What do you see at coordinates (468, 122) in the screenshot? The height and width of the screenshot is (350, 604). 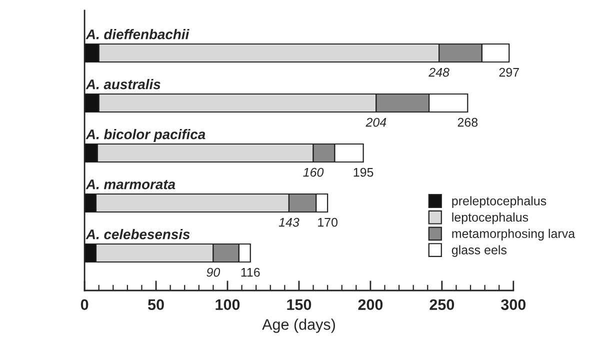 I see `annotation: 268` at bounding box center [468, 122].